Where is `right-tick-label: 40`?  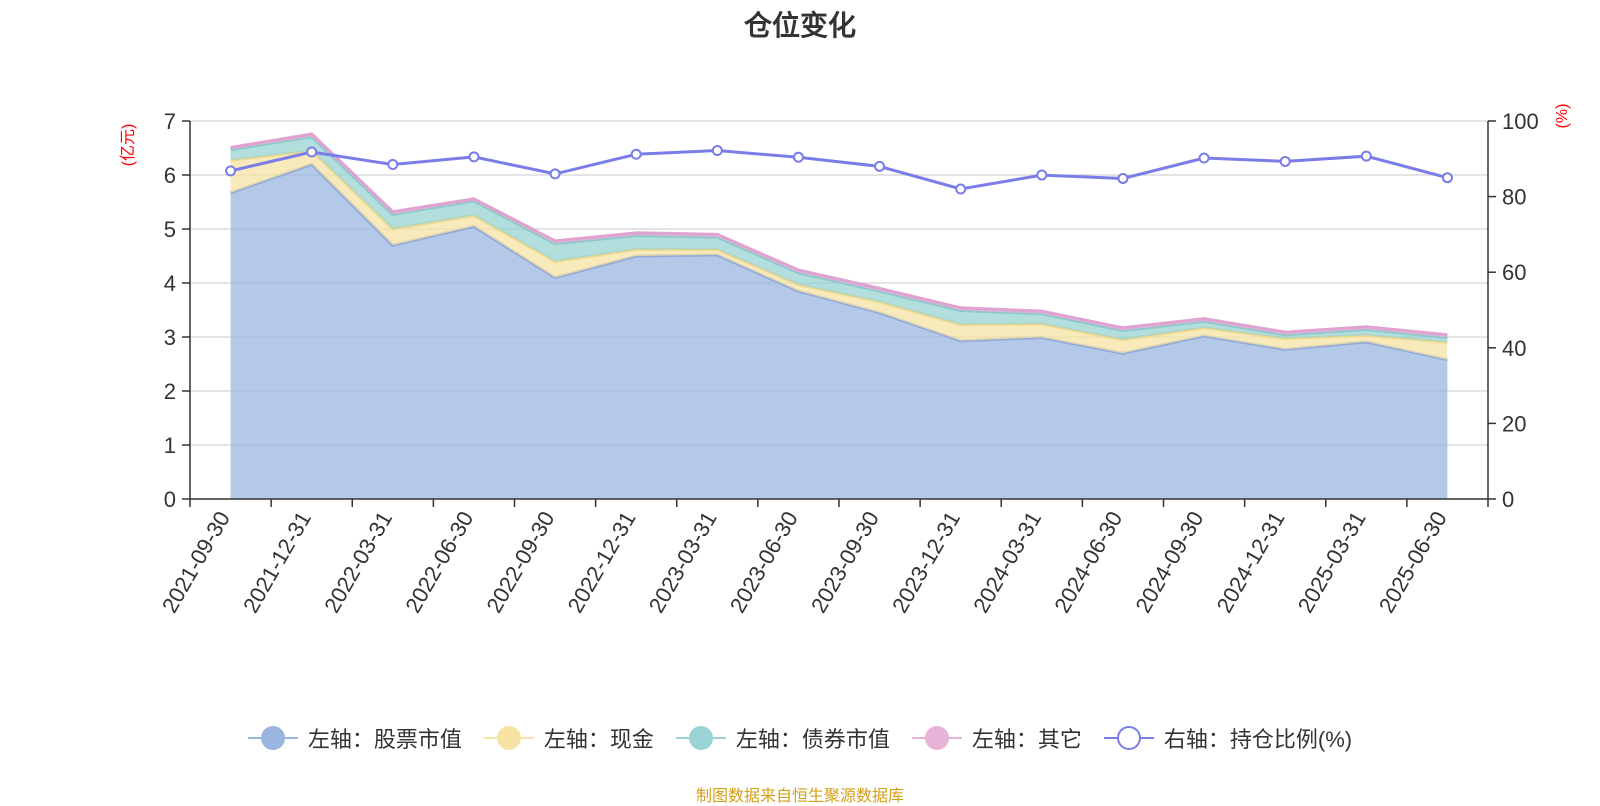 right-tick-label: 40 is located at coordinates (1514, 348).